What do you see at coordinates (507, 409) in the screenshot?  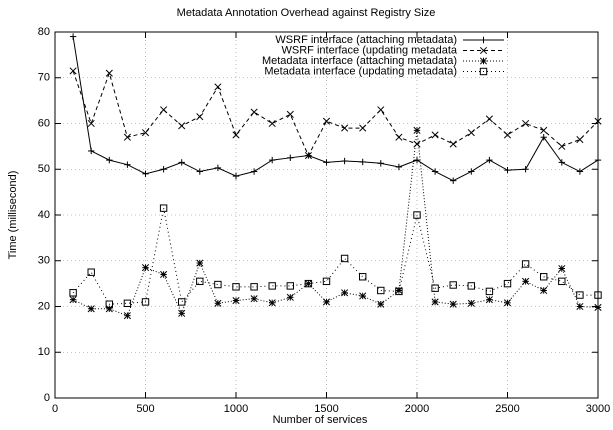 I see `x-tick-label: 2500` at bounding box center [507, 409].